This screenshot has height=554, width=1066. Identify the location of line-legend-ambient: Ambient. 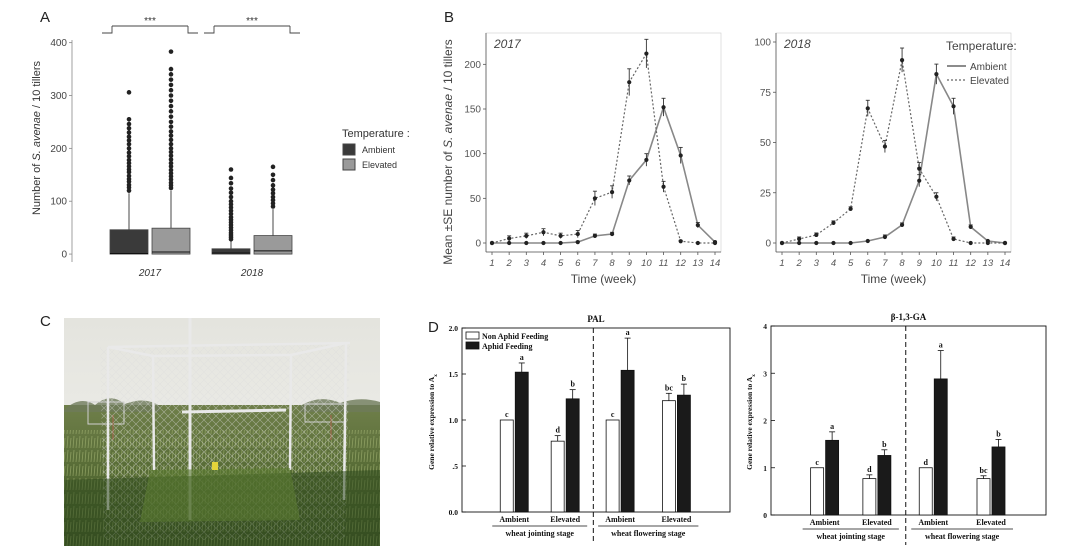
(988, 67).